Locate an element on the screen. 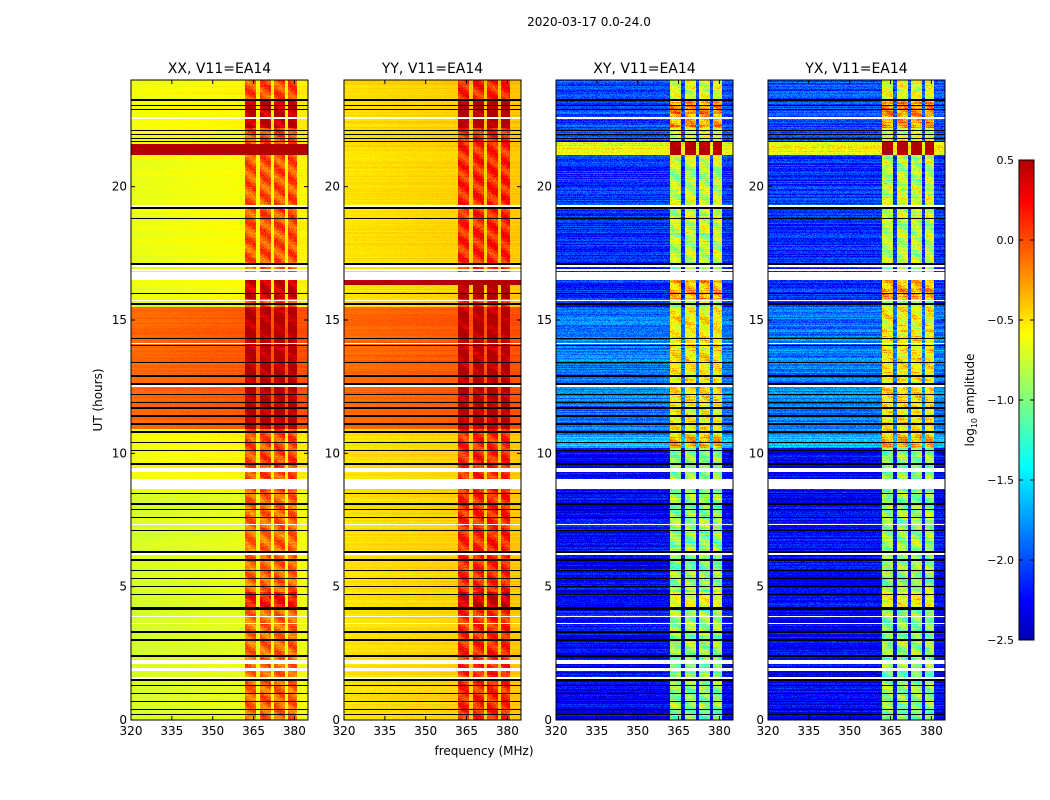  colorbar-label: log10 amplitude is located at coordinates (971, 400).